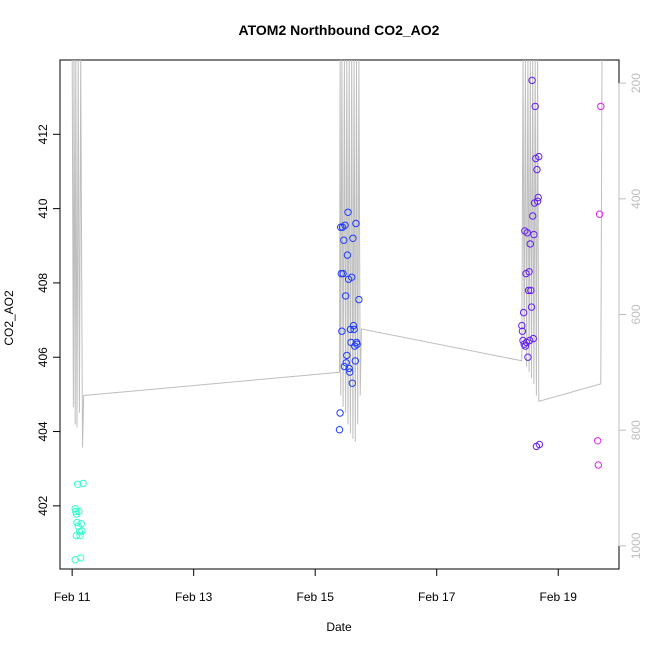 This screenshot has height=650, width=650. I want to click on y-tick-label: 410, so click(43, 208).